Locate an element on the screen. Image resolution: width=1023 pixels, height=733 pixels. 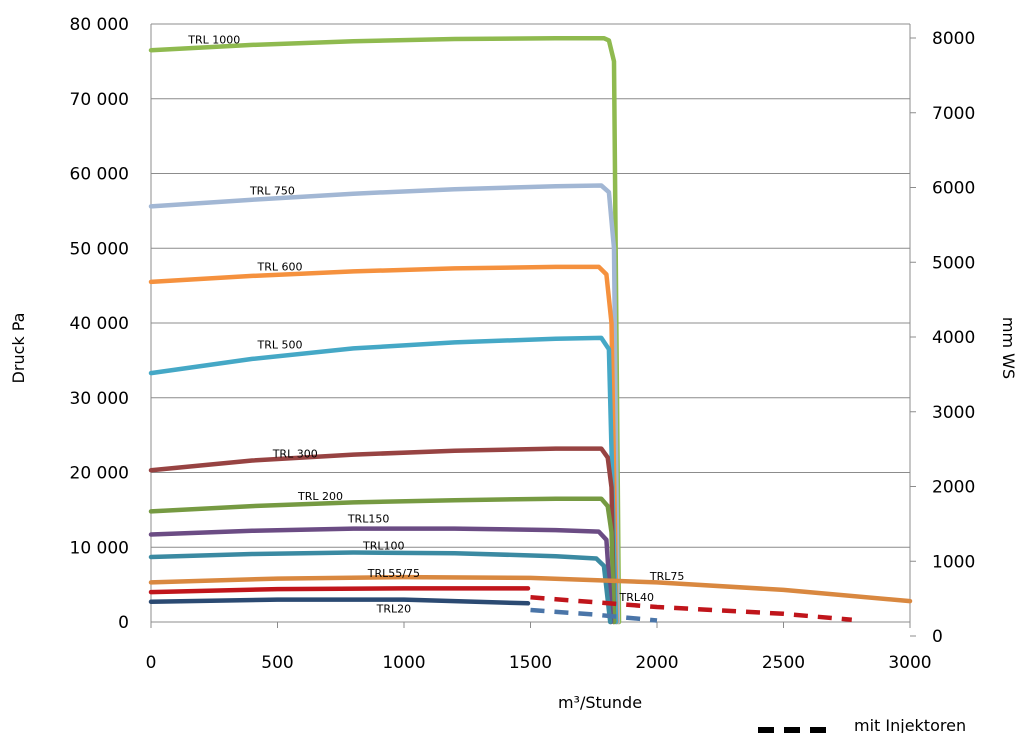
legend: mit Injektoren is located at coordinates (862, 724).